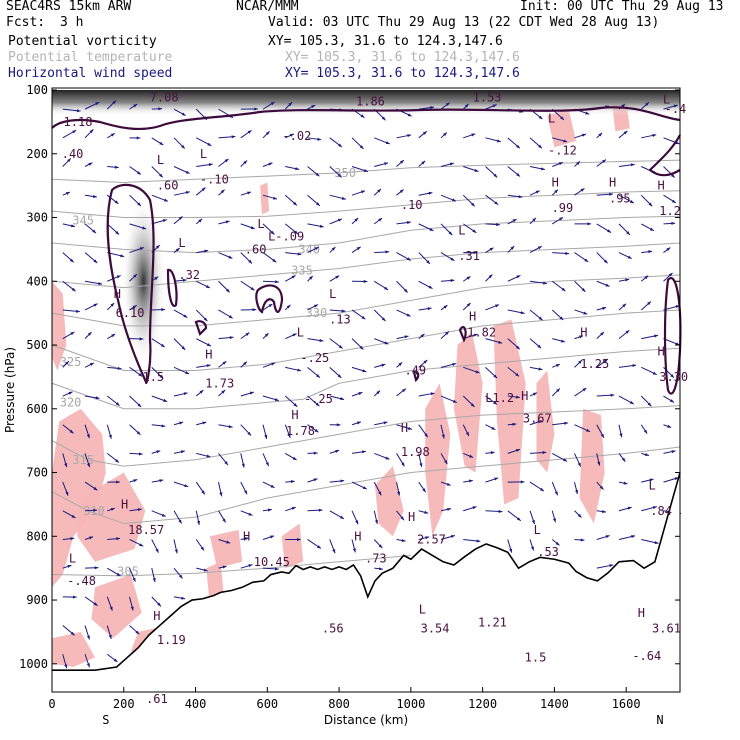 The width and height of the screenshot is (740, 740). Describe the element at coordinates (563, 208) in the screenshot. I see `pv-label: .99` at that location.